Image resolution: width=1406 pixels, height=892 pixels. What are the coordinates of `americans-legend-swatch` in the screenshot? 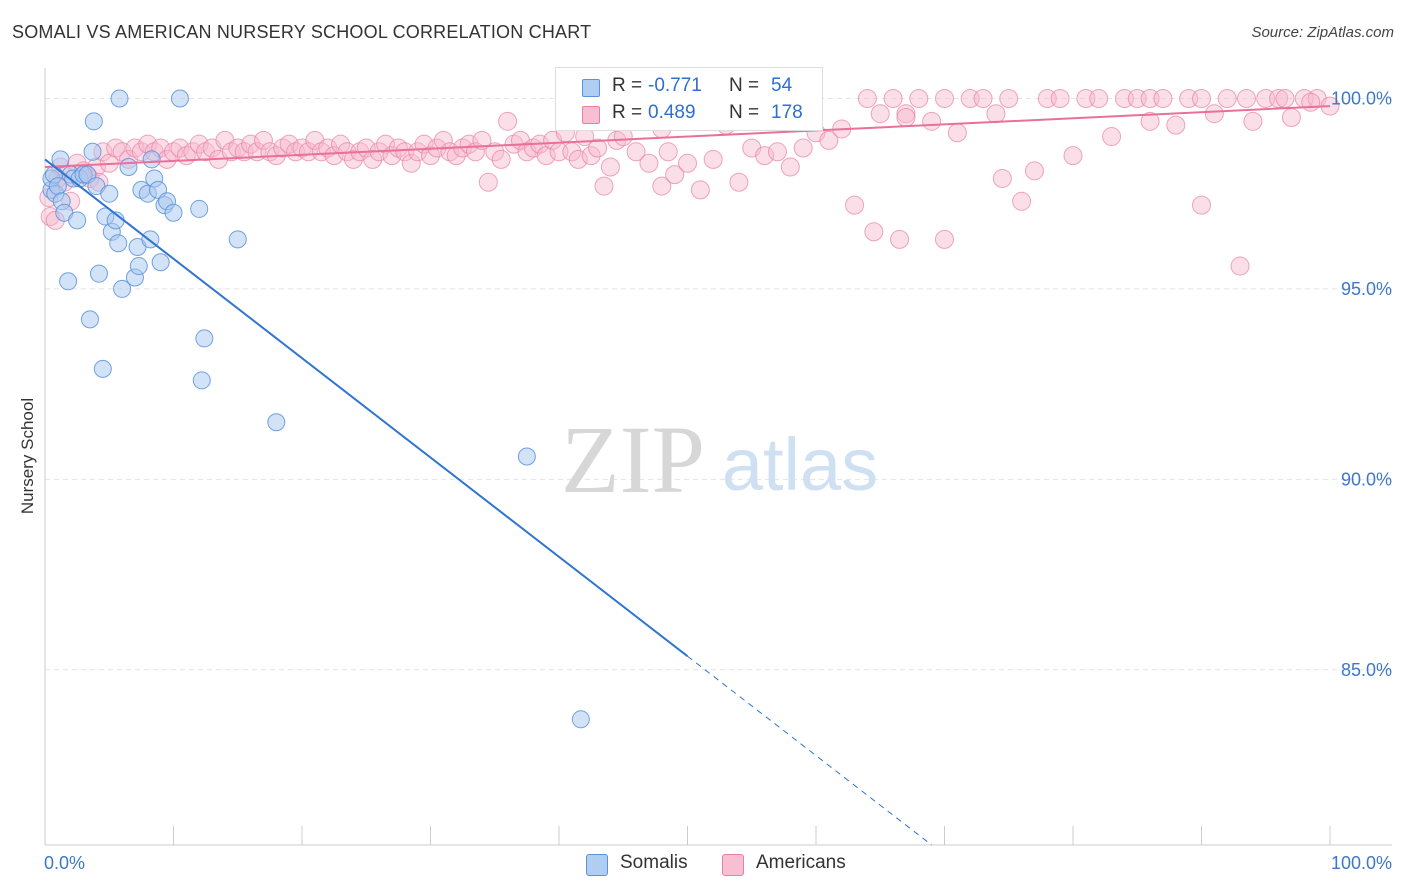 It's located at (733, 865).